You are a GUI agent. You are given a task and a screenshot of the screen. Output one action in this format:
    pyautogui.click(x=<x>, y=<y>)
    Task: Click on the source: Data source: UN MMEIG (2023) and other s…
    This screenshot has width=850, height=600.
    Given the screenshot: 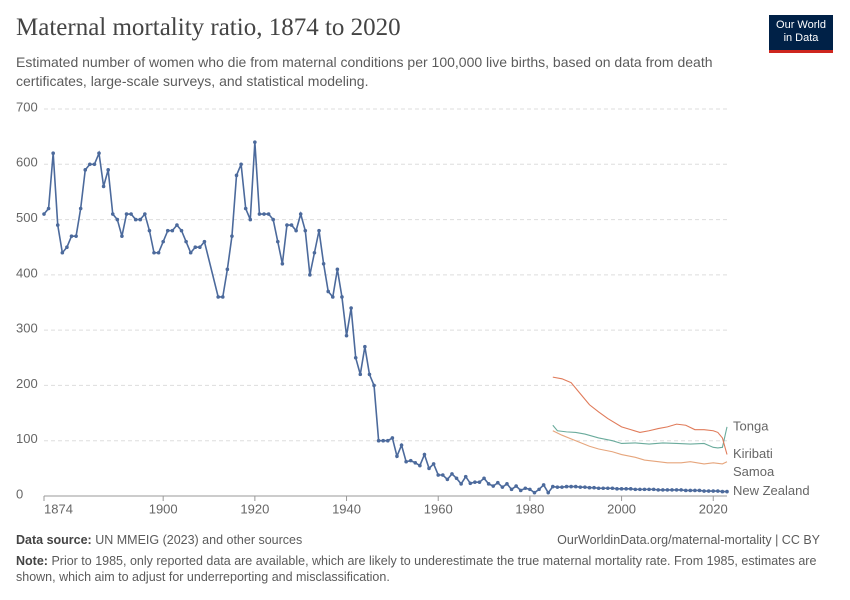 What is the action you would take?
    pyautogui.click(x=159, y=540)
    